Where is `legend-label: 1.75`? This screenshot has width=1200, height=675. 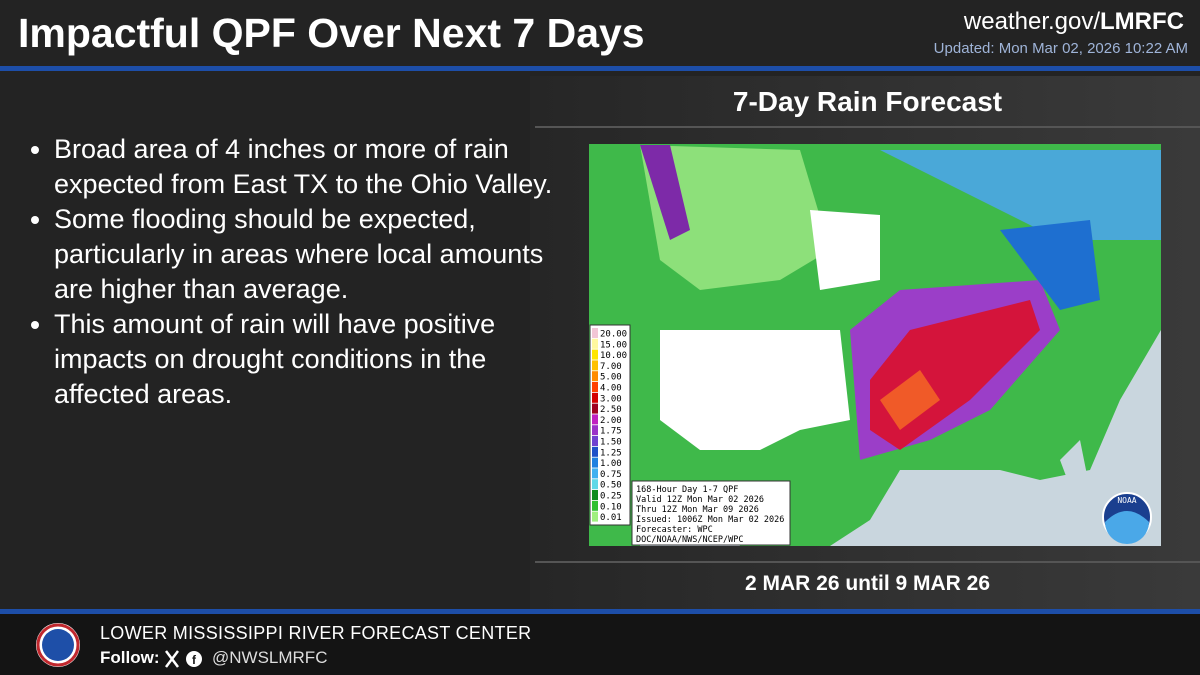
legend-label: 1.75 is located at coordinates (611, 432).